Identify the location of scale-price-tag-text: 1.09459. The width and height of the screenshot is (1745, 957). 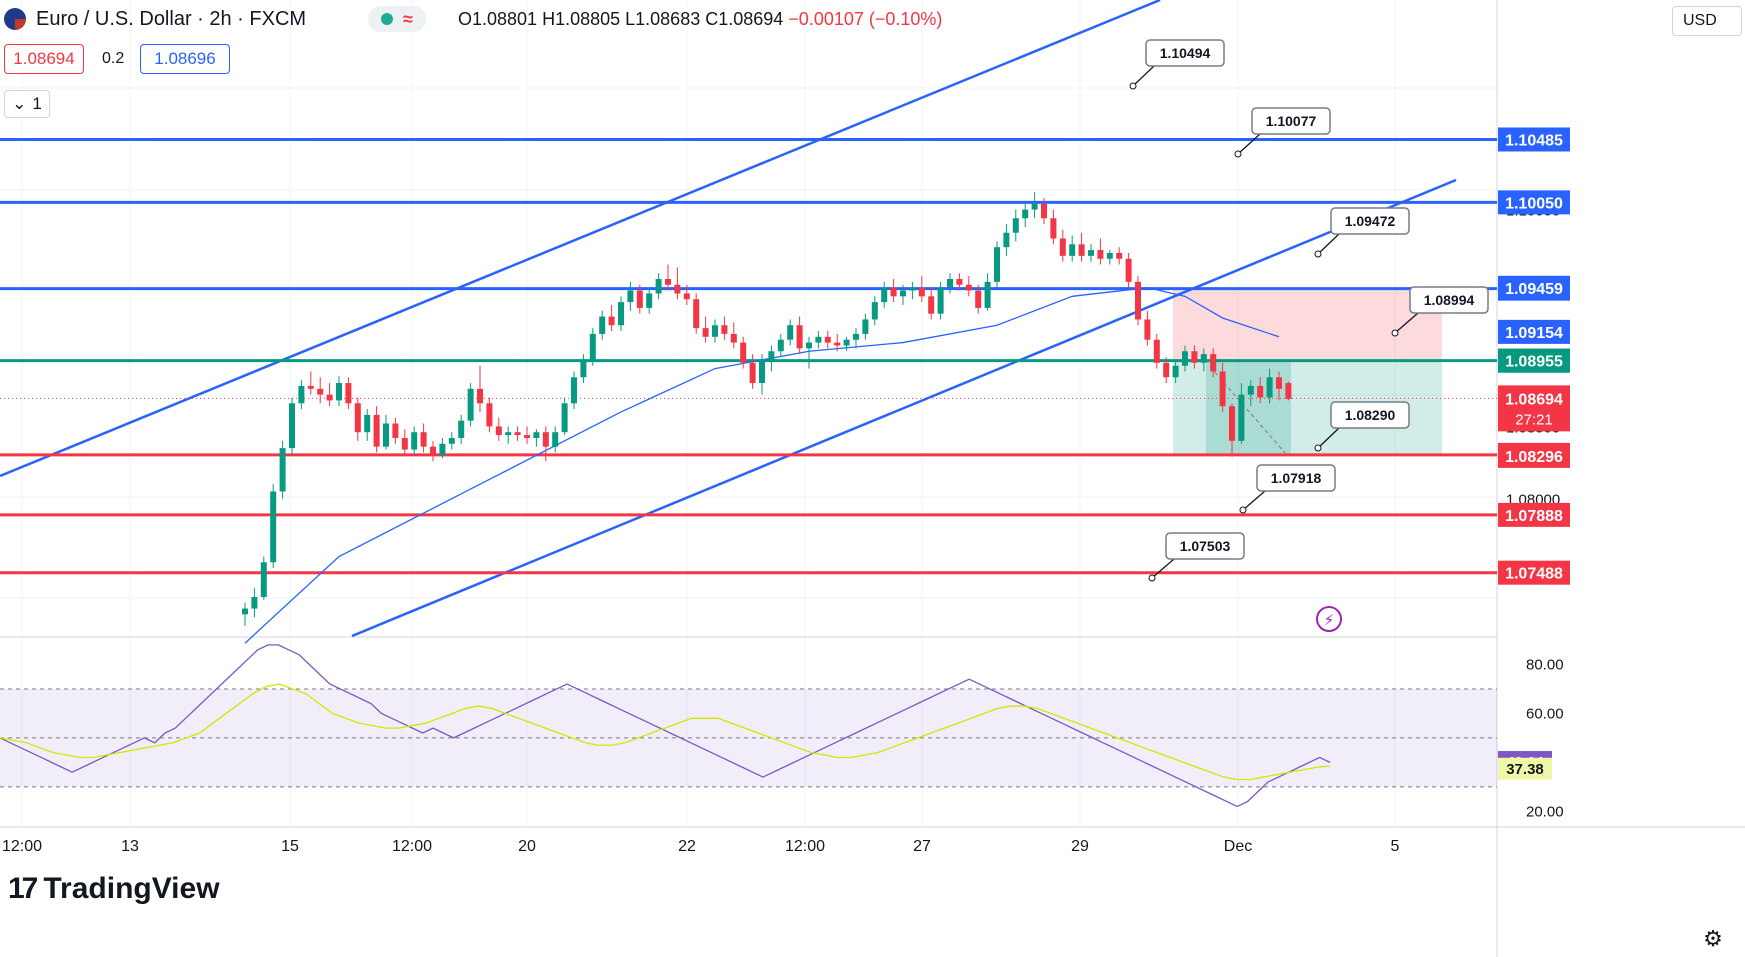
(1534, 289).